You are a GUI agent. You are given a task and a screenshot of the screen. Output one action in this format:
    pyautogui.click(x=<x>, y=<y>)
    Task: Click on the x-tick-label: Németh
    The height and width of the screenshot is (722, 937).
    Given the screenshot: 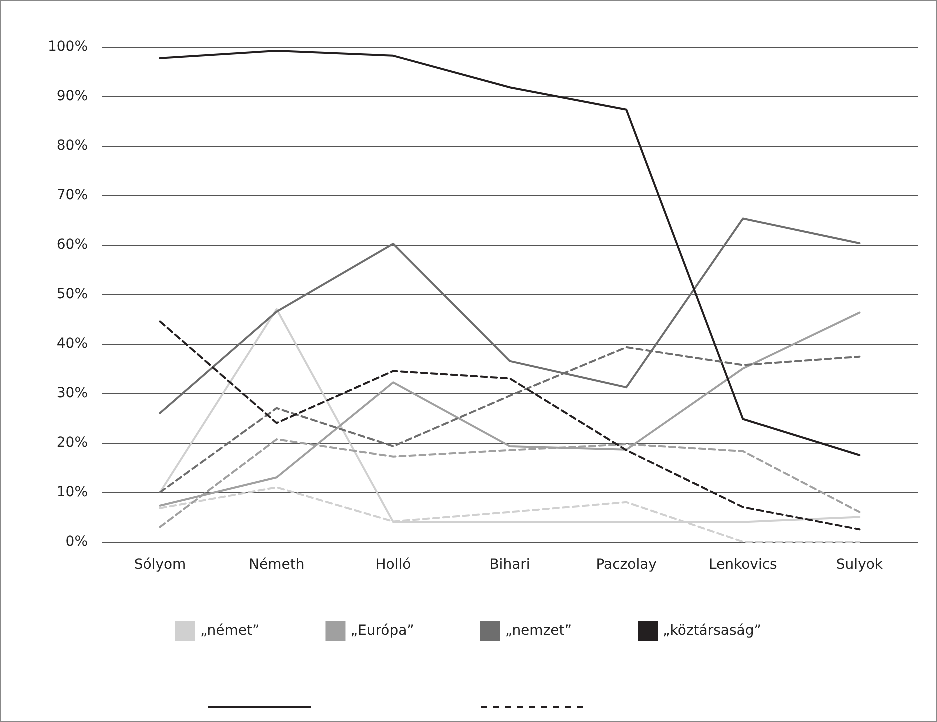 What is the action you would take?
    pyautogui.click(x=277, y=565)
    